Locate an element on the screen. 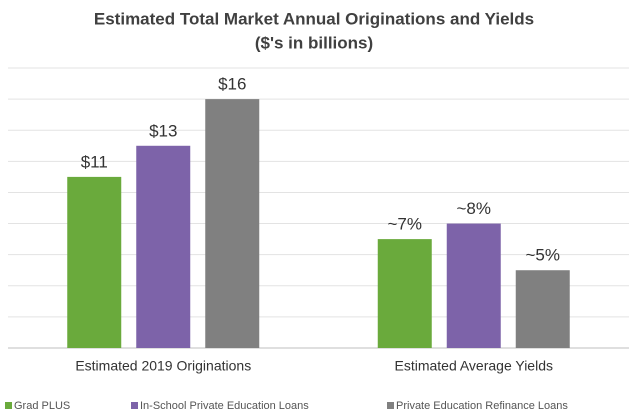 The height and width of the screenshot is (416, 629). value-label: ~5% is located at coordinates (543, 255).